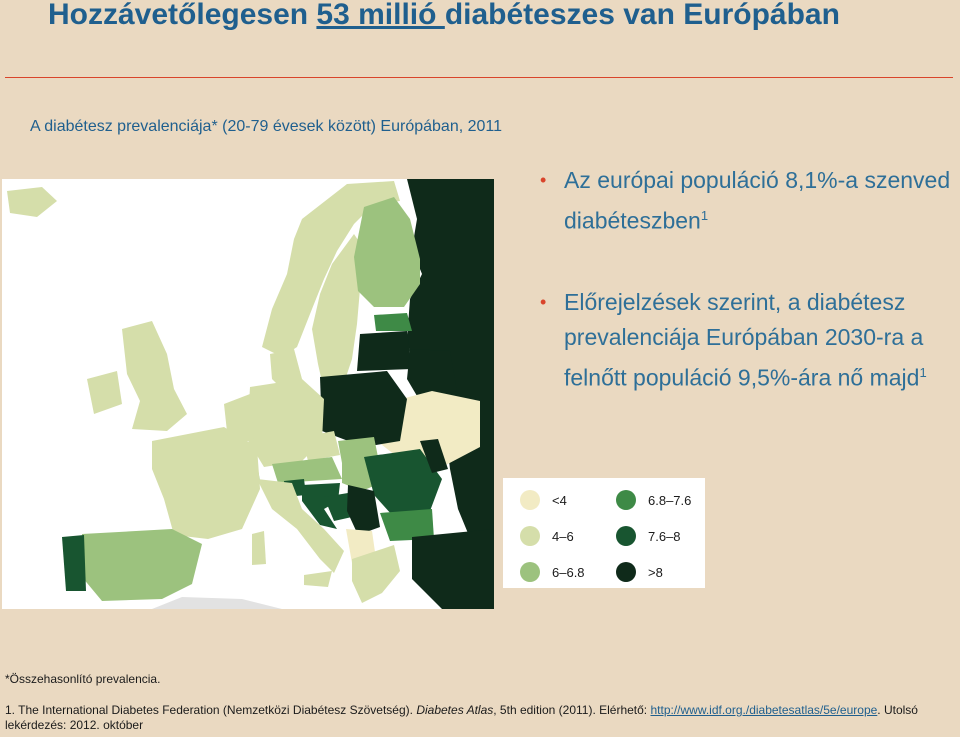 This screenshot has height=737, width=960. I want to click on region-iceland, so click(32, 202).